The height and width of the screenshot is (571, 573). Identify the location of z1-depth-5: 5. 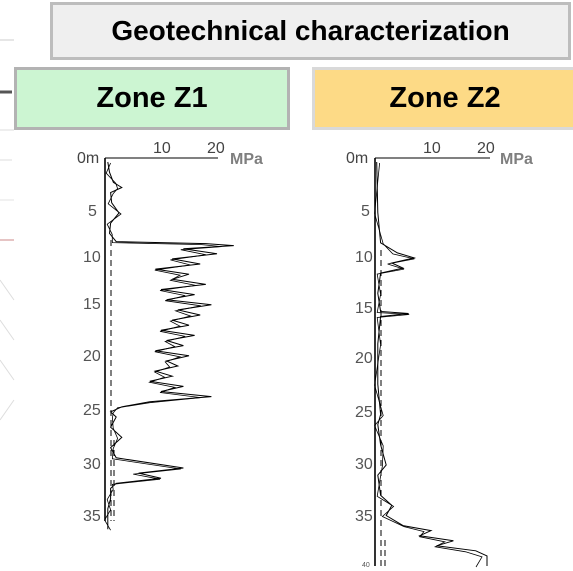
(92, 211).